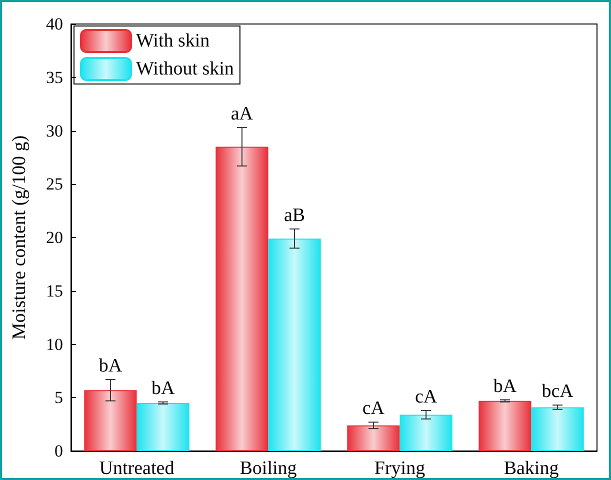  Describe the element at coordinates (58, 398) in the screenshot. I see `y-tick-label: 5` at that location.